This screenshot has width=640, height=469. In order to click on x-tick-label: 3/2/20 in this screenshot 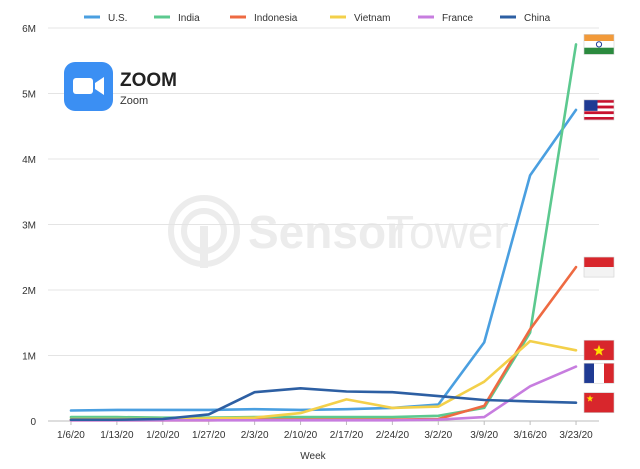, I will do `click(438, 435)`.